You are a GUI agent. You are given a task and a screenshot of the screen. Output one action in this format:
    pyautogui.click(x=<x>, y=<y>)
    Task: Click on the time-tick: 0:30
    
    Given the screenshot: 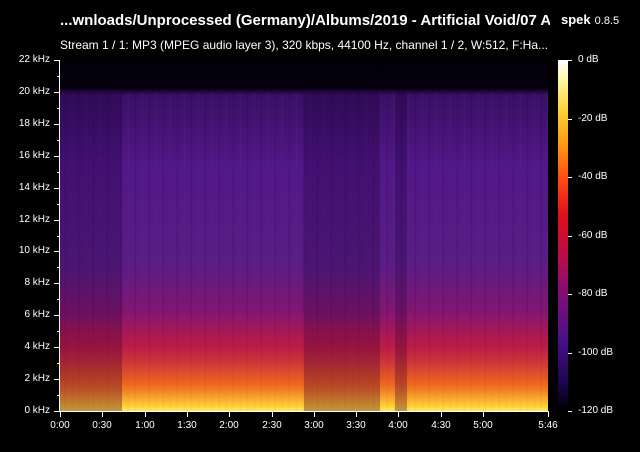 What is the action you would take?
    pyautogui.click(x=102, y=421)
    